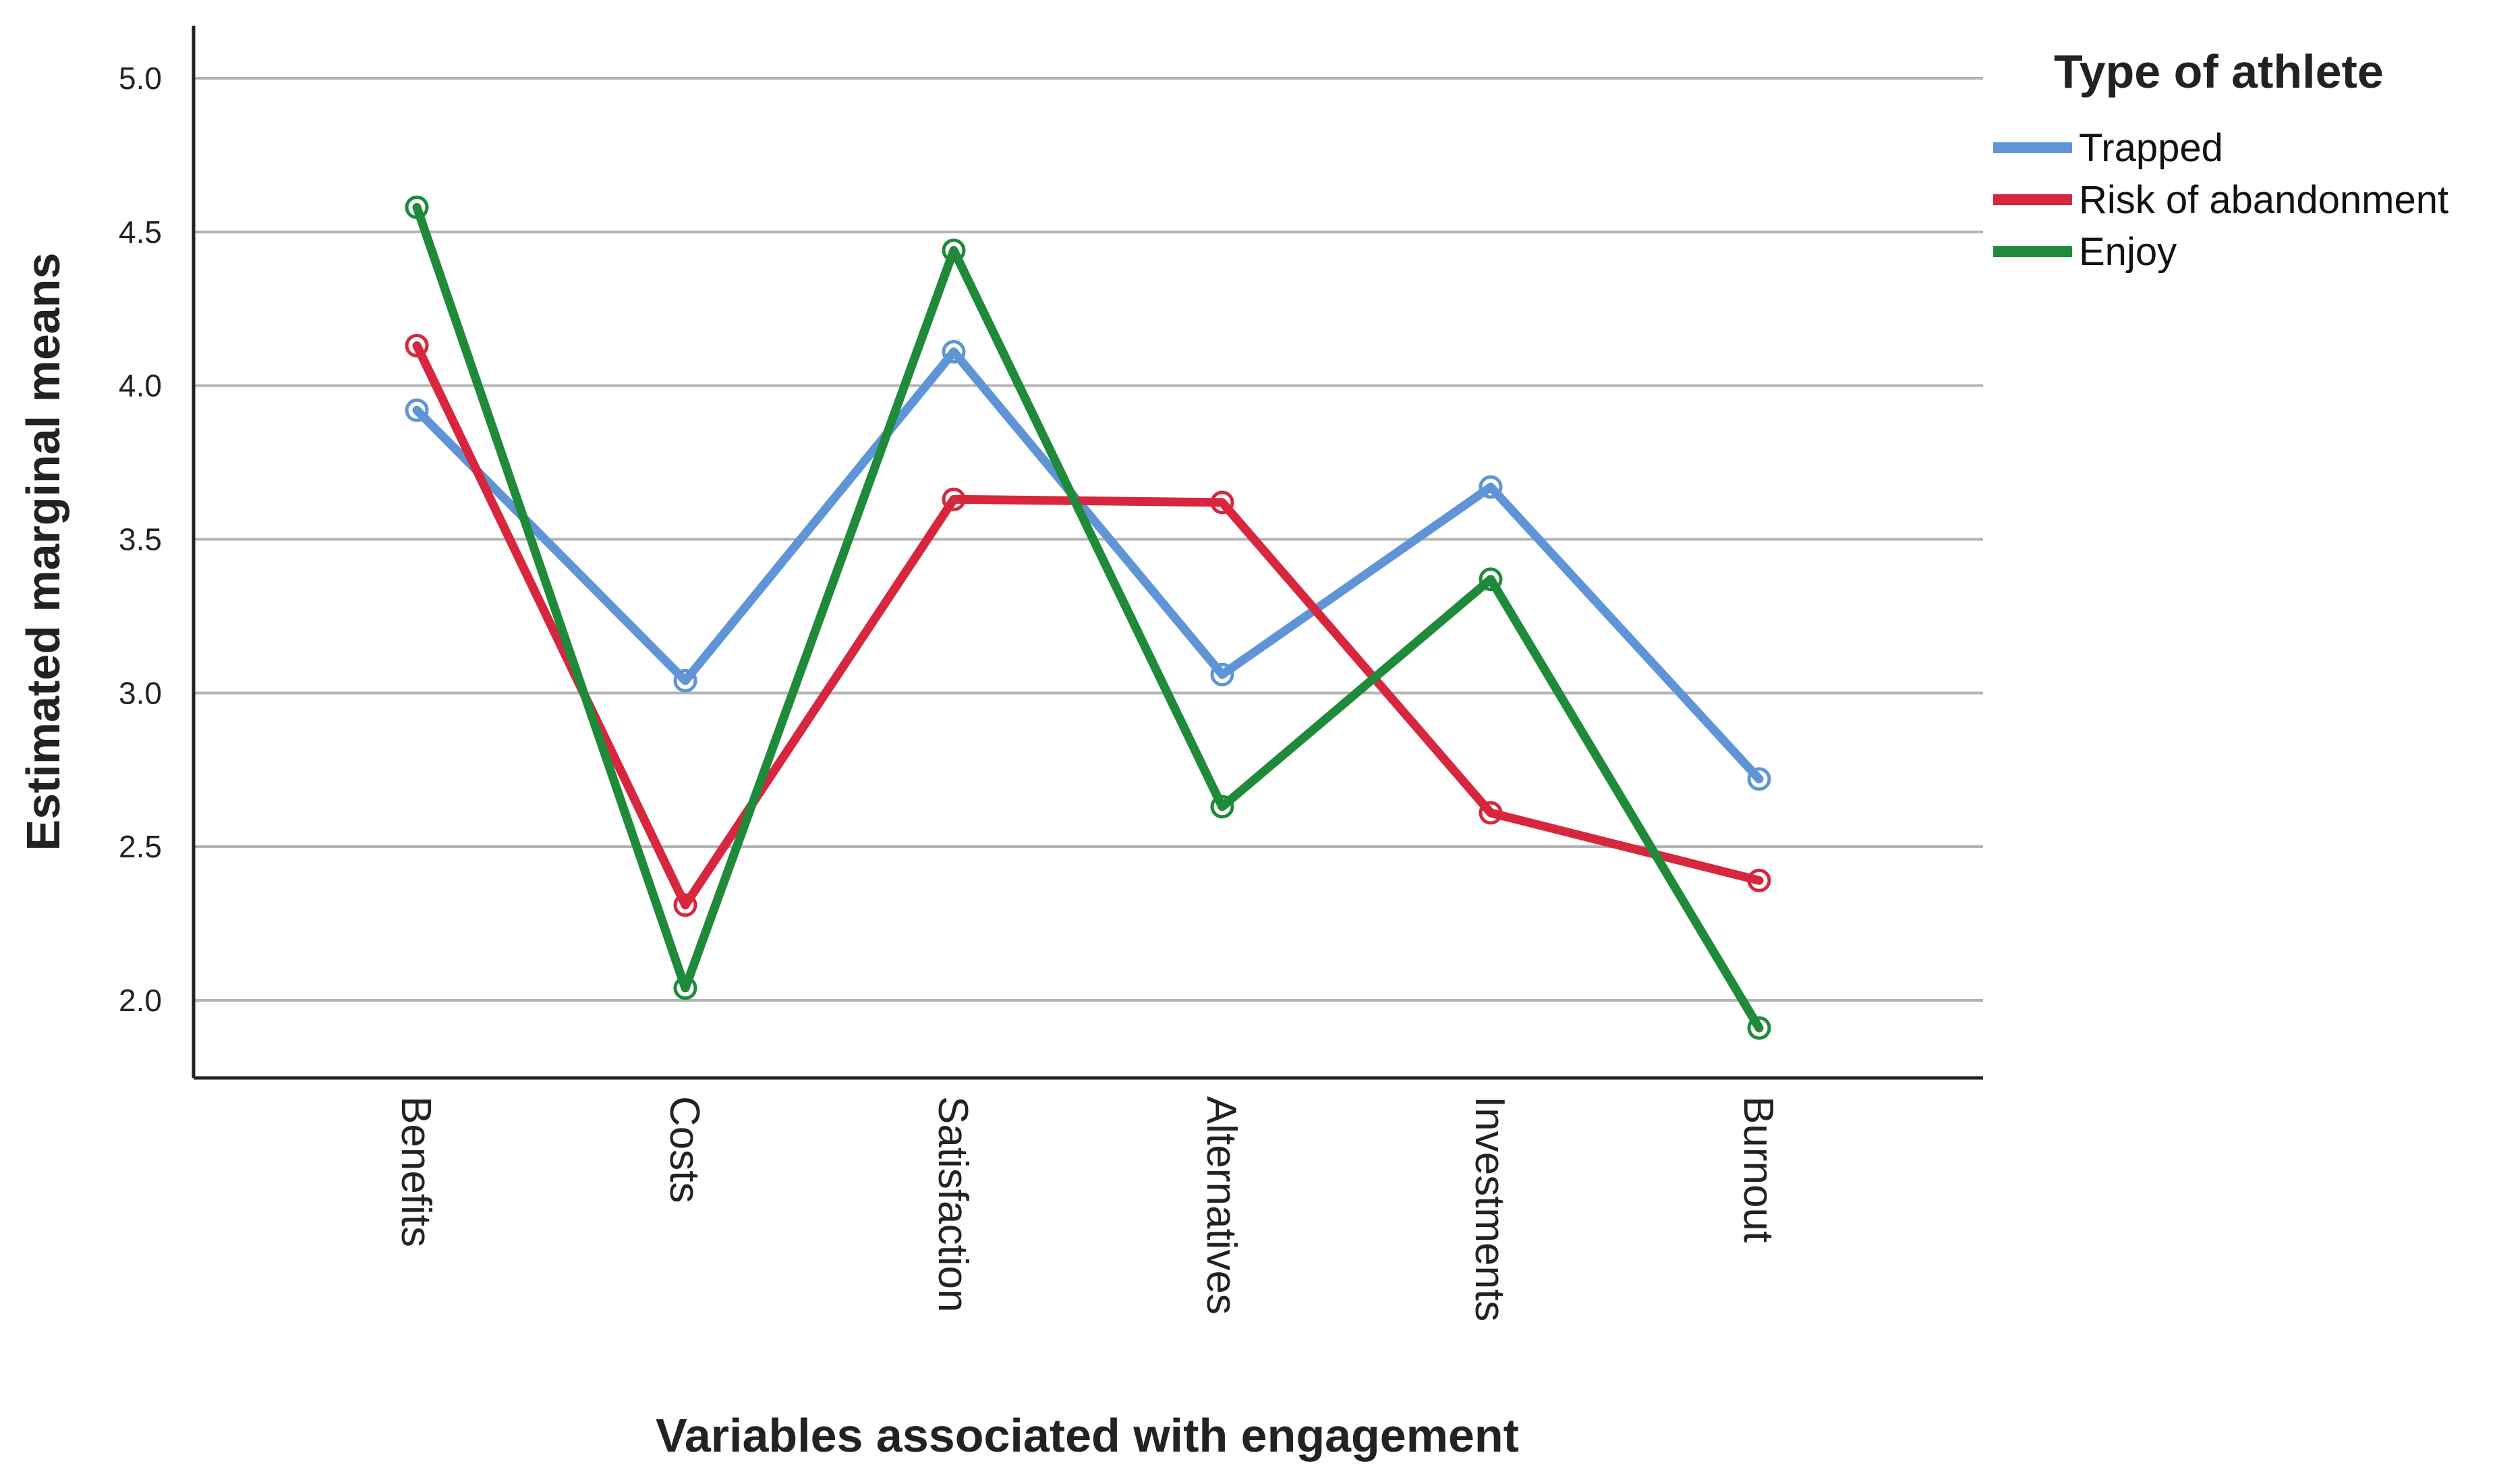 The image size is (2493, 1484). Describe the element at coordinates (140, 232) in the screenshot. I see `y-tick-label: 4.5` at that location.